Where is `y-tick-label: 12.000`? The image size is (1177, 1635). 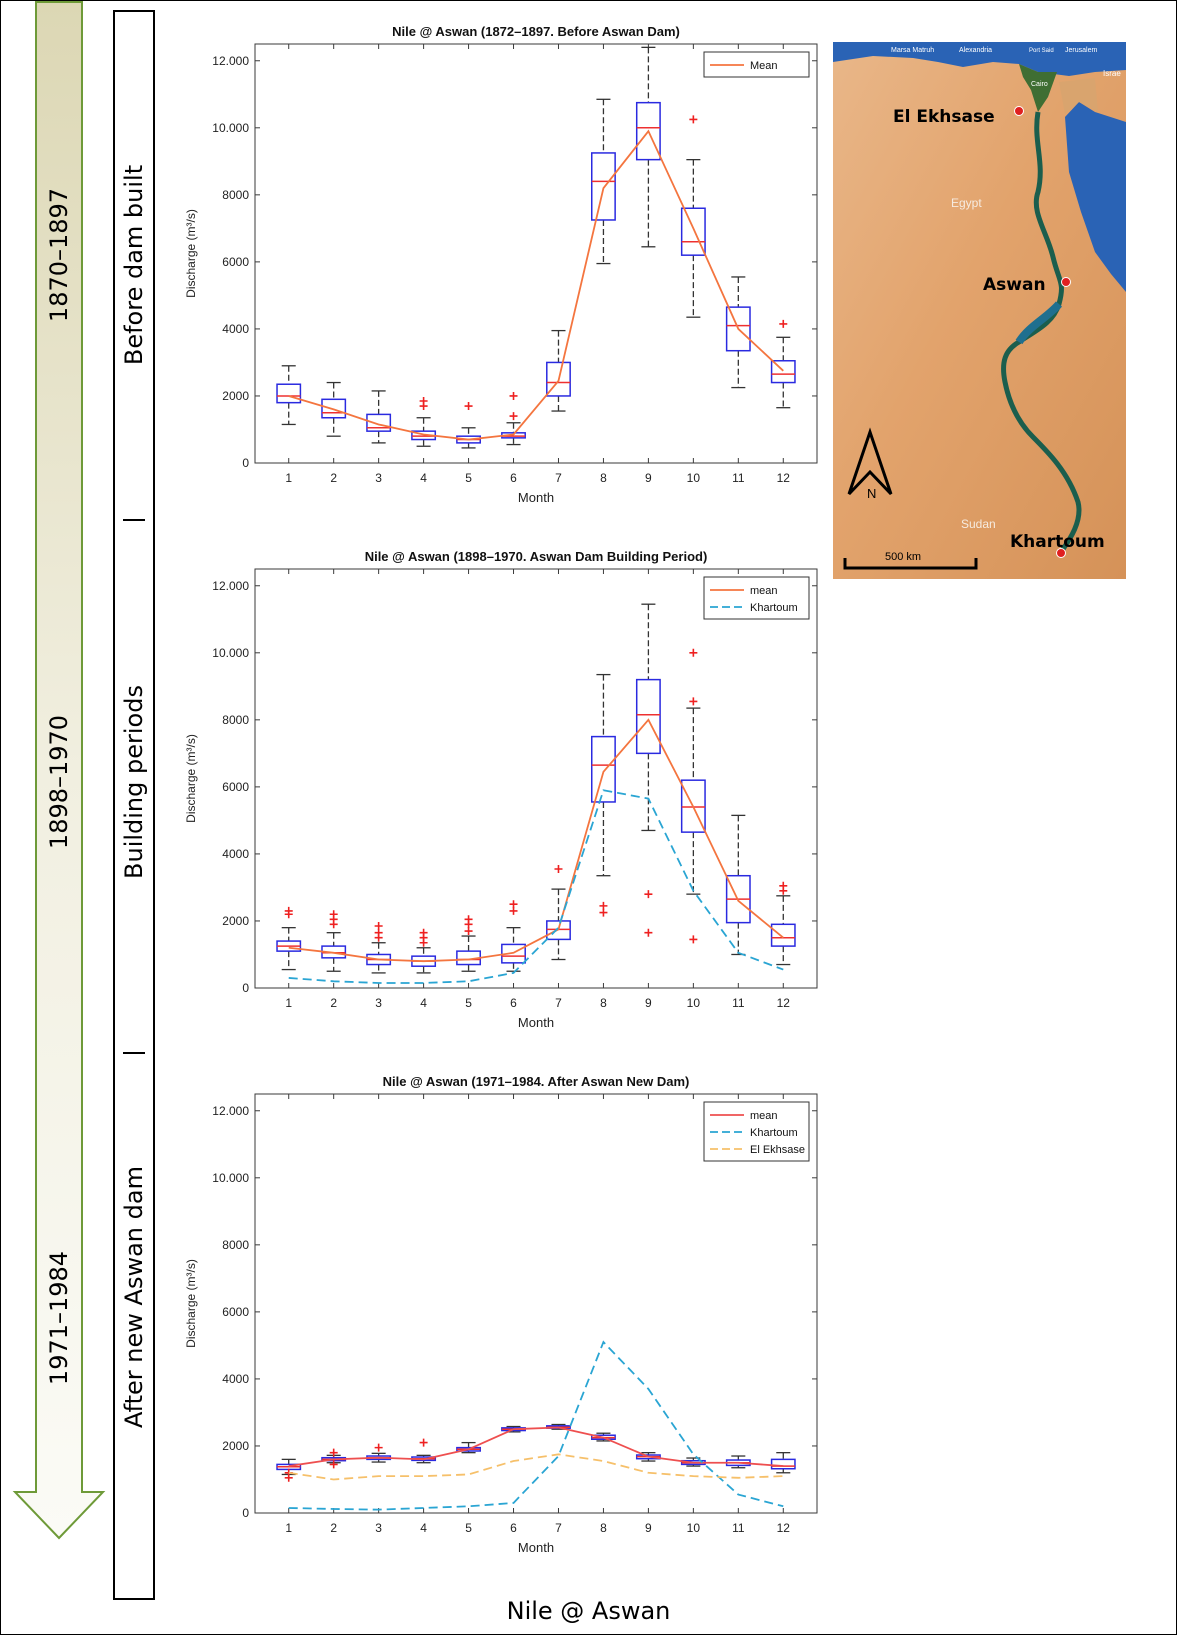 y-tick-label: 12.000 is located at coordinates (230, 586).